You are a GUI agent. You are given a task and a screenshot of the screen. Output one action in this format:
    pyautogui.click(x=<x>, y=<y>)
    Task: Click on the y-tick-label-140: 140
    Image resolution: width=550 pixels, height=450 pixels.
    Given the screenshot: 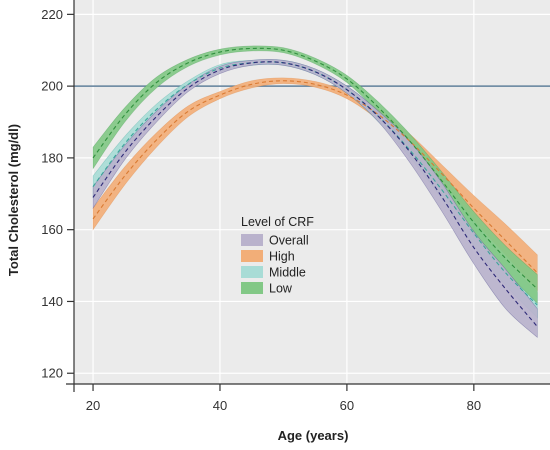 What is the action you would take?
    pyautogui.click(x=52, y=301)
    